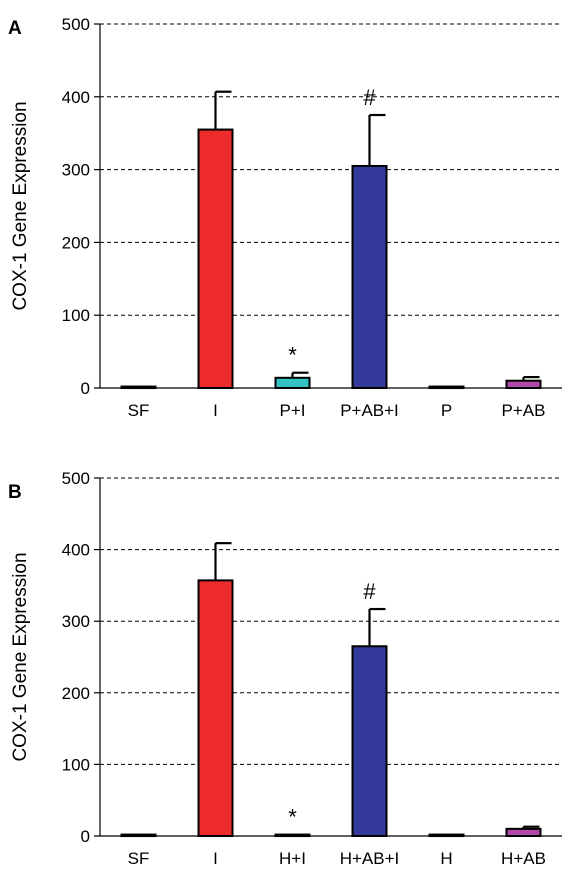  What do you see at coordinates (446, 410) in the screenshot?
I see `x-tick-label: P` at bounding box center [446, 410].